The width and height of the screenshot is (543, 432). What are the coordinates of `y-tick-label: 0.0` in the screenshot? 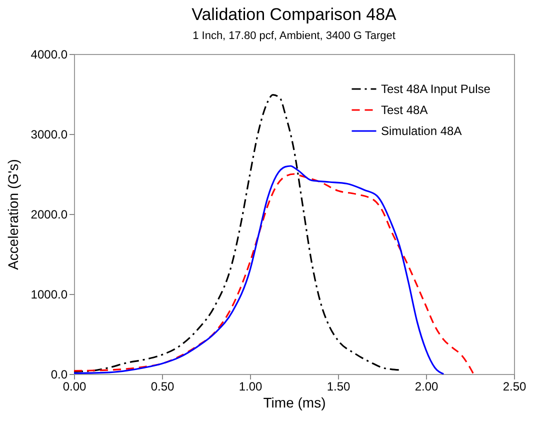 It's located at (59, 375).